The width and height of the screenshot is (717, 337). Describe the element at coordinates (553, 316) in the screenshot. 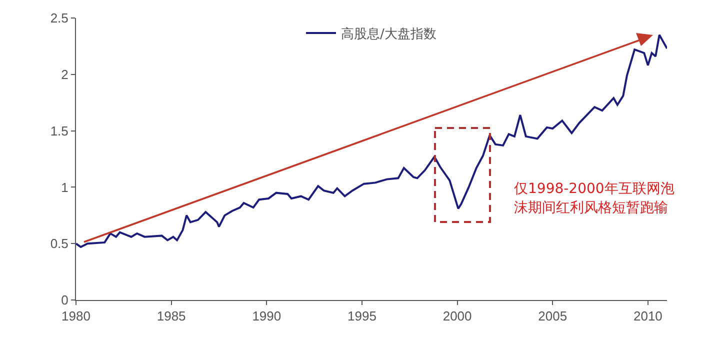

I see `x-tick-label: 2005` at that location.